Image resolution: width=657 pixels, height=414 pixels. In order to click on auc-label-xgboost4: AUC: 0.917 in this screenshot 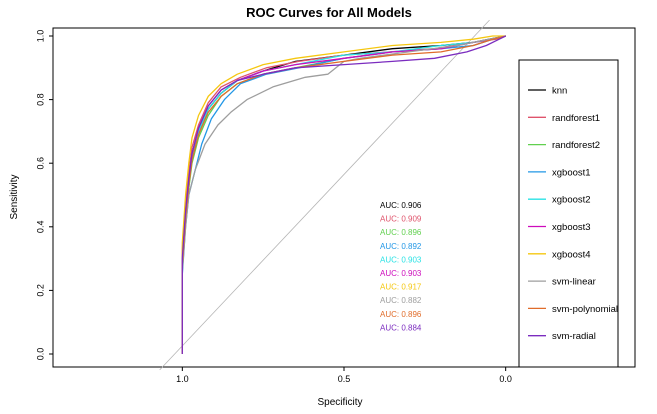, I will do `click(401, 287)`.